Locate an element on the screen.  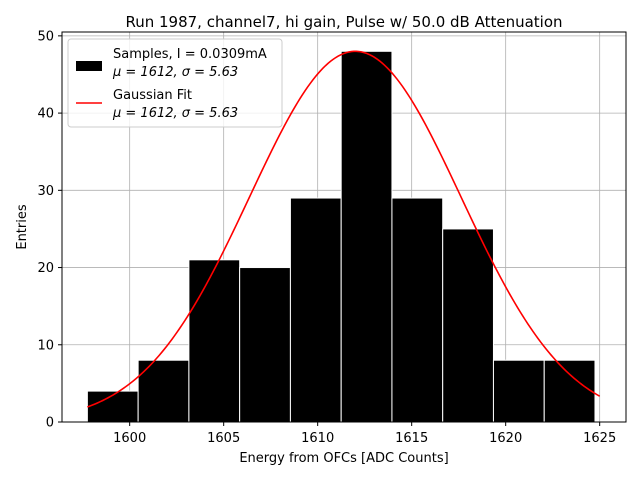
y-tick-label-5: 50 is located at coordinates (45, 36).